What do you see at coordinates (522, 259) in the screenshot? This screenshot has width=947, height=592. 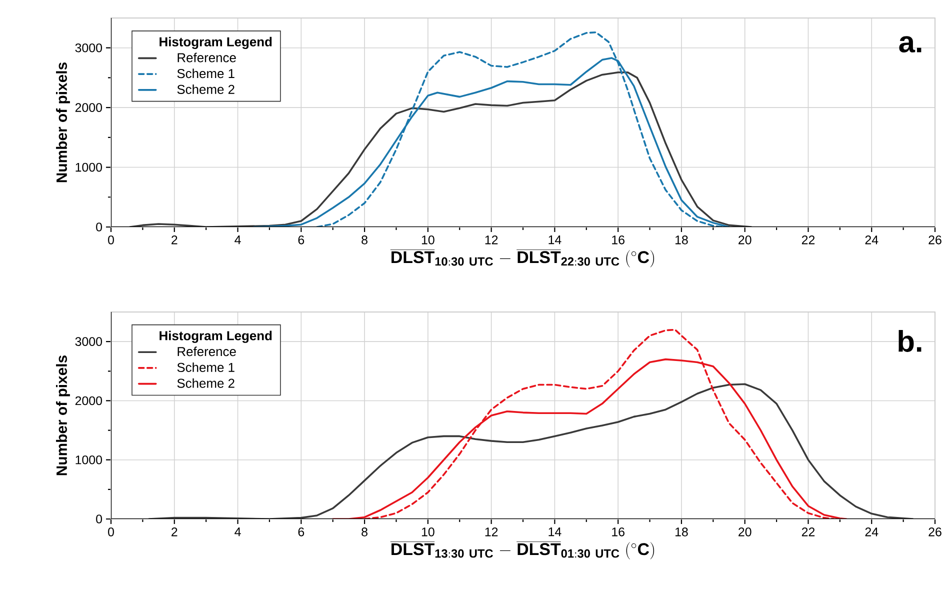 I see `x-axis-title: $\overline{\mathbf{DLST}}_{\mathbf{10{:}30\ UTC}}\ \mathbf{-}\ \overline{\mathbf{DLST}}_{\mathbf{22{:}30\ UTC}}\ \mathbf{({}^{\circ}C)}$` at bounding box center [522, 259].